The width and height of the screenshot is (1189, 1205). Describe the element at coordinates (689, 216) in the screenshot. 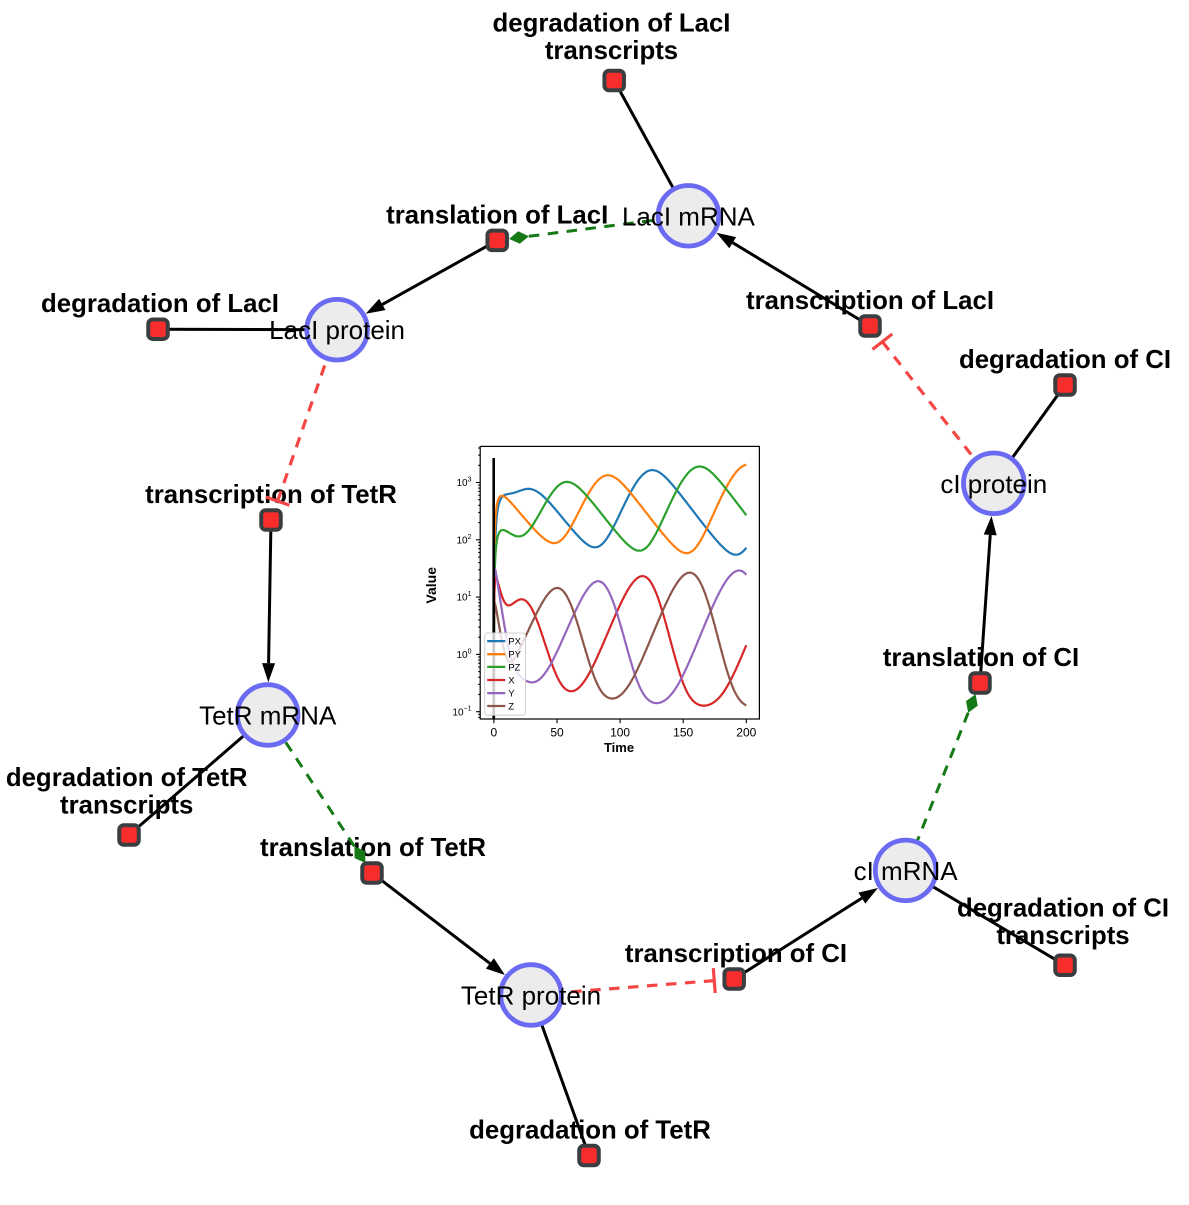

I see `svg-text: LacI mRNA` at that location.